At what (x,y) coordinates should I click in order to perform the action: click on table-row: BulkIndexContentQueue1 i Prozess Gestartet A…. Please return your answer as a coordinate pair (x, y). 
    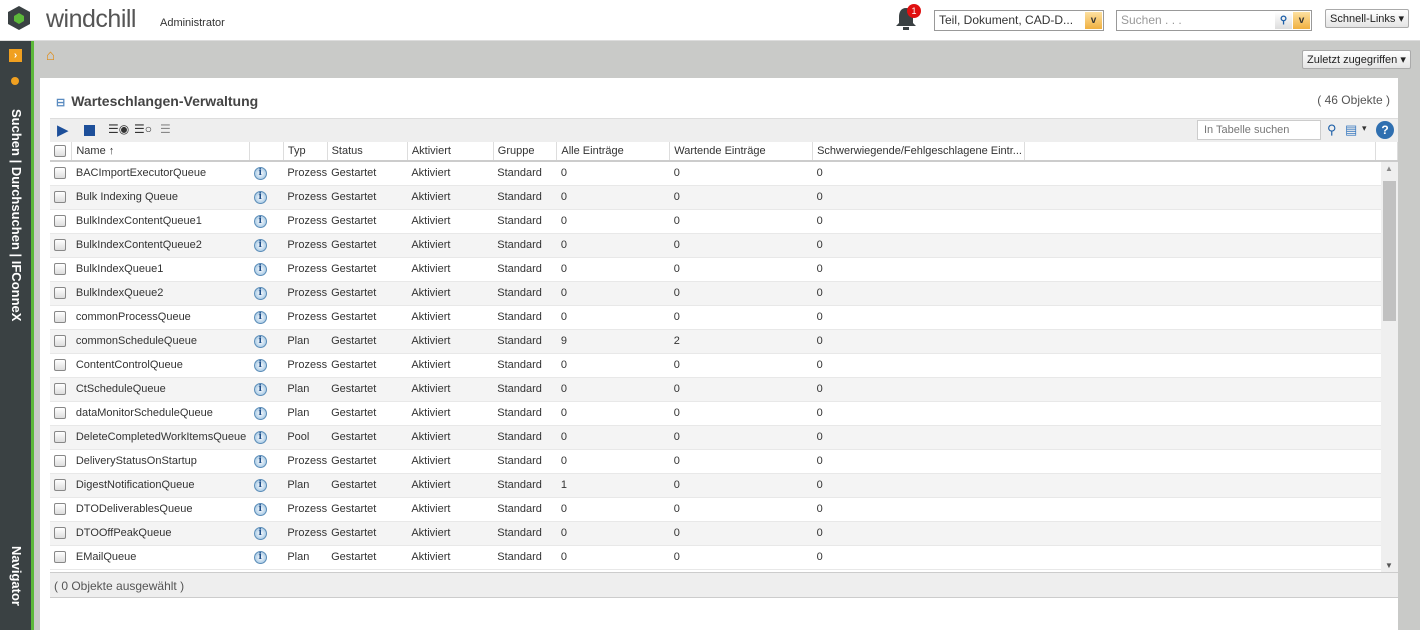
    Looking at the image, I should click on (724, 221).